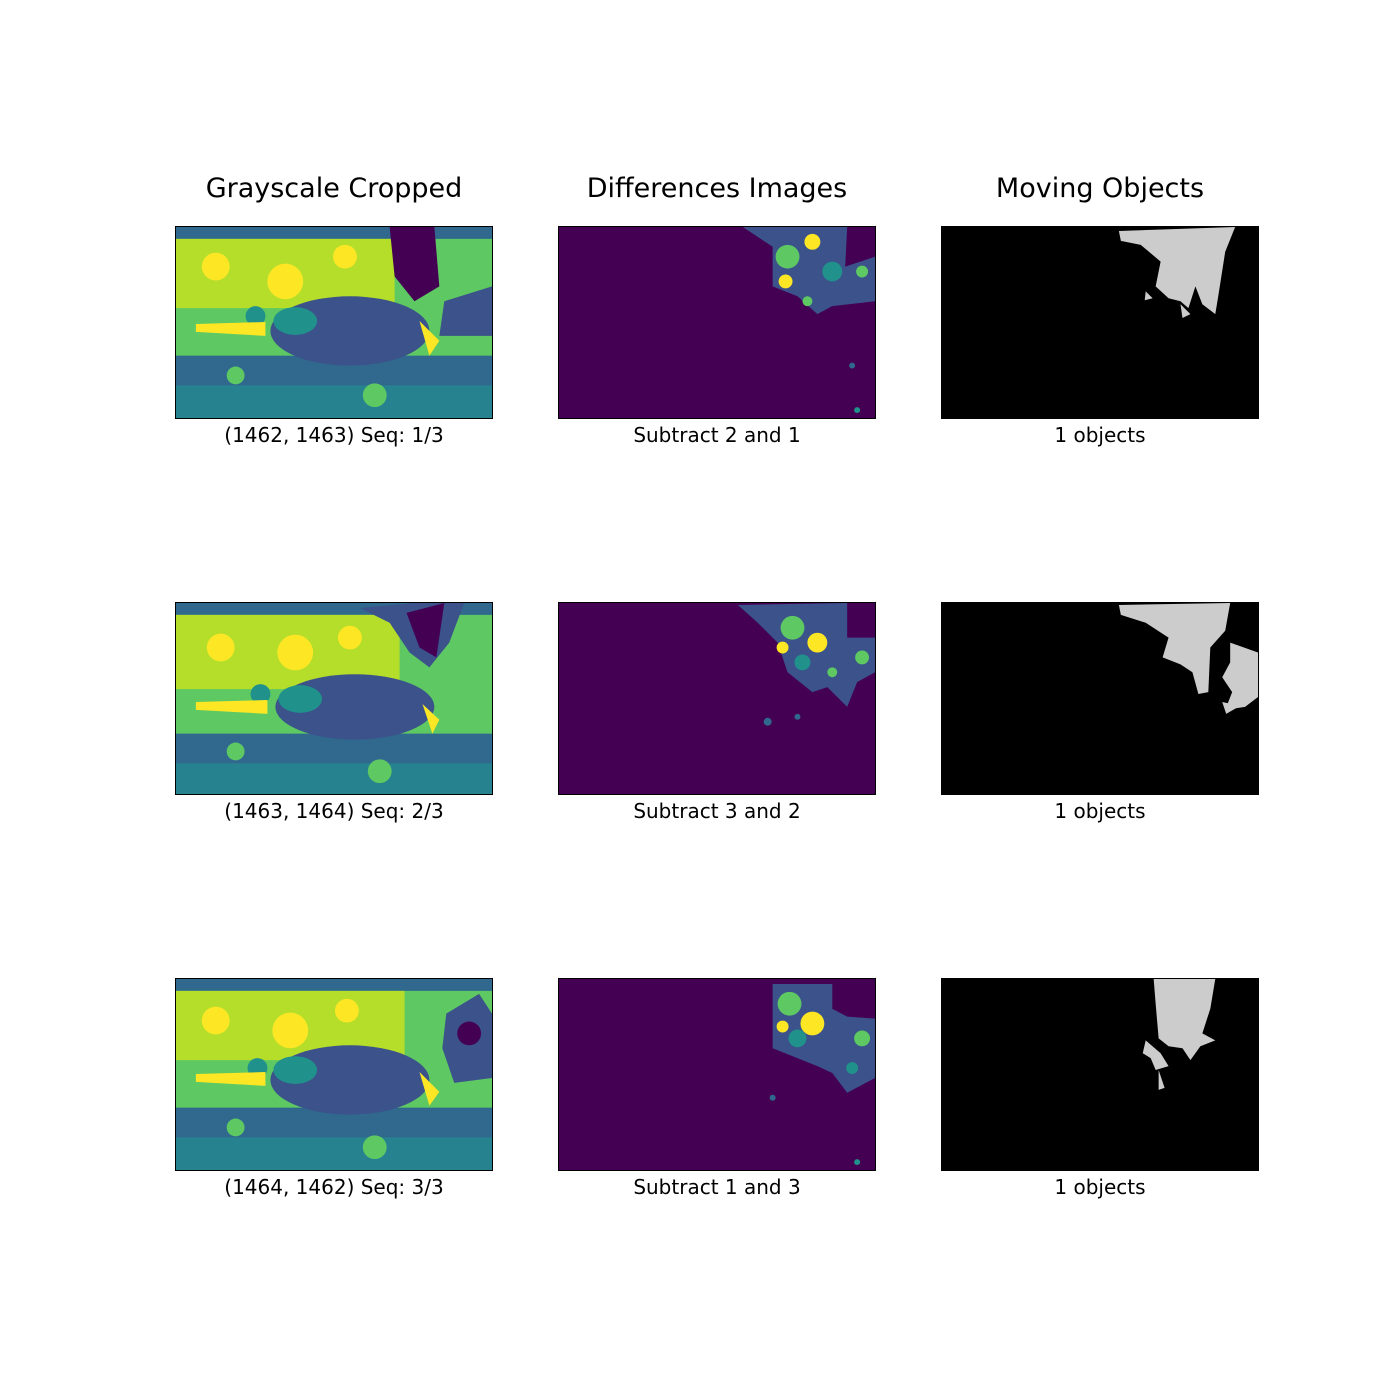 The width and height of the screenshot is (1400, 1384). I want to click on grayscale-caption-3: (1464, 1462) Seq: 3/3, so click(334, 1187).